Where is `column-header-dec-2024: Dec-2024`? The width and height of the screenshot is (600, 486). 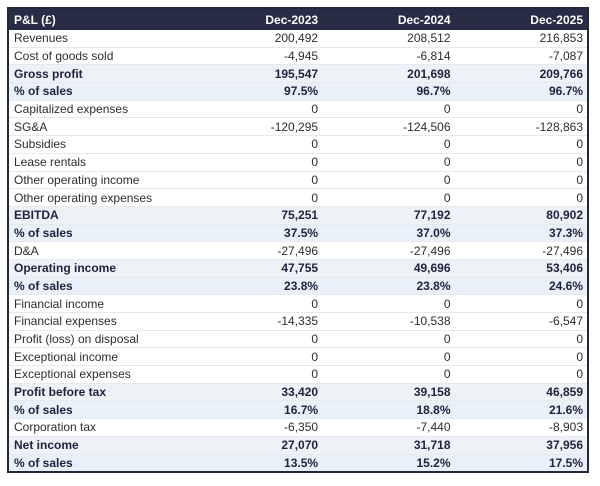 column-header-dec-2024: Dec-2024 is located at coordinates (388, 19).